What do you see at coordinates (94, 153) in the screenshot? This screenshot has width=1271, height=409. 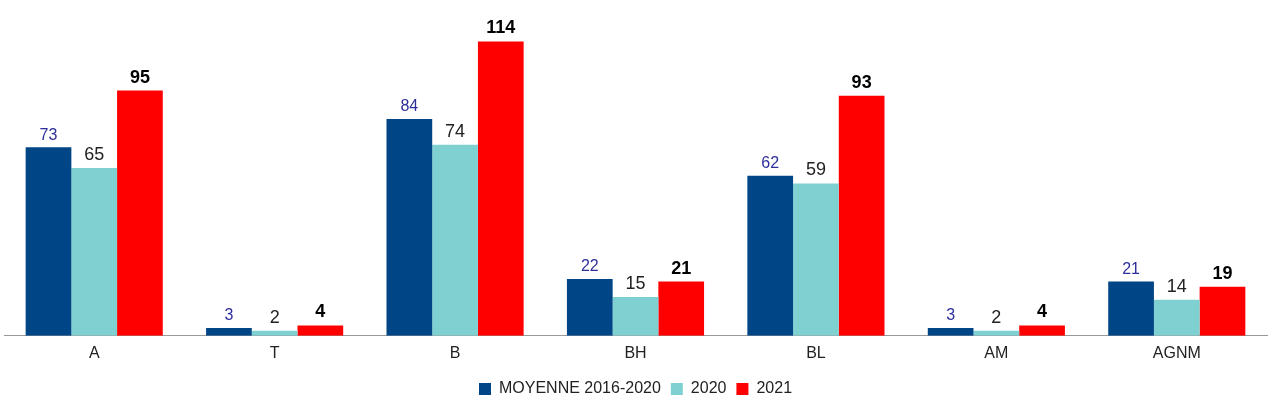 I see `data-label: 65` at bounding box center [94, 153].